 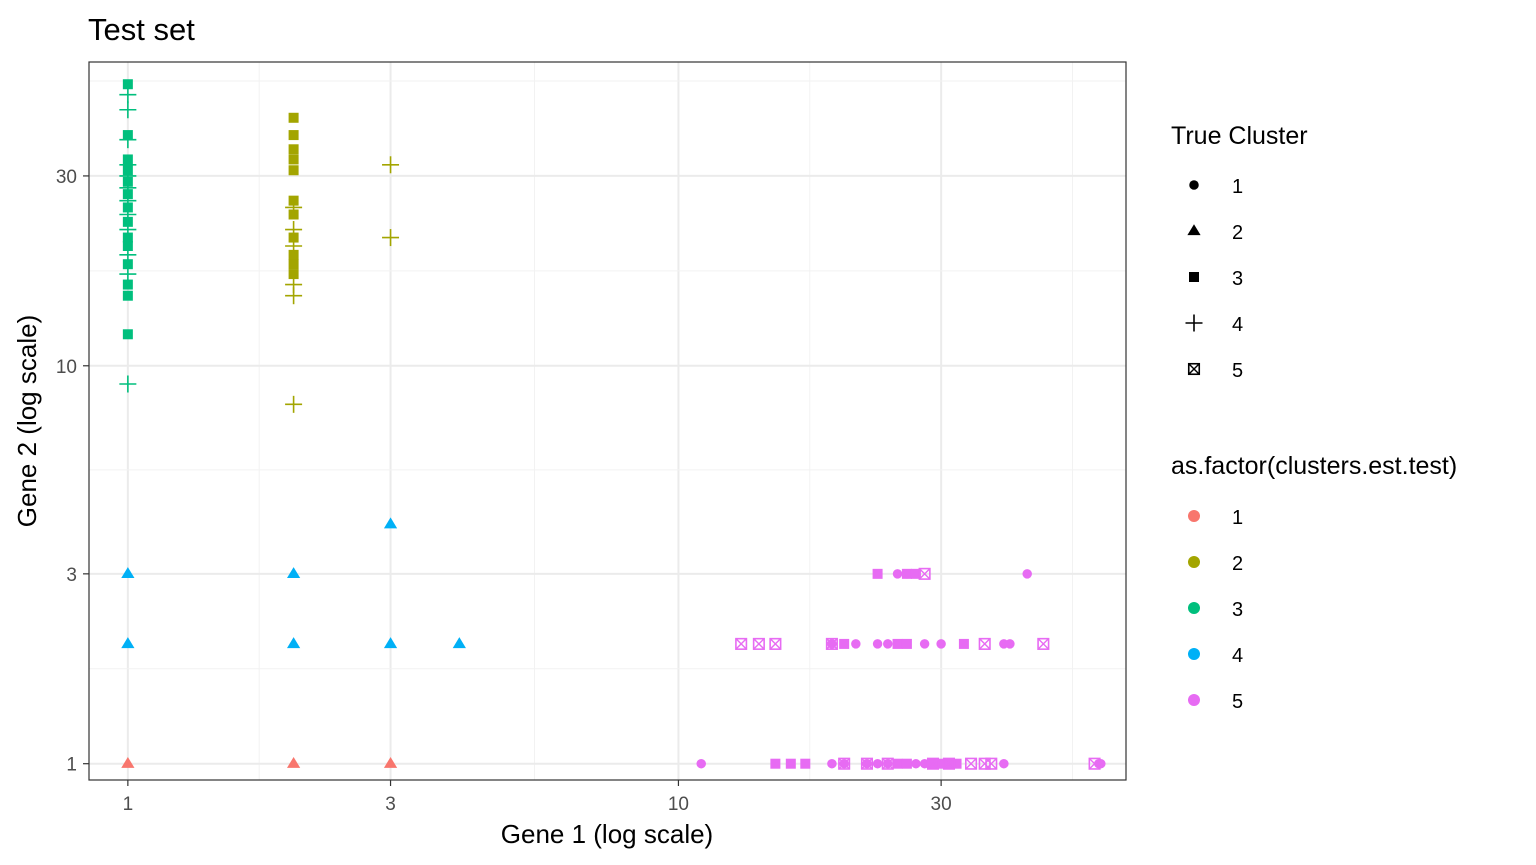 I want to click on legend-label: 2, so click(x=1237, y=564).